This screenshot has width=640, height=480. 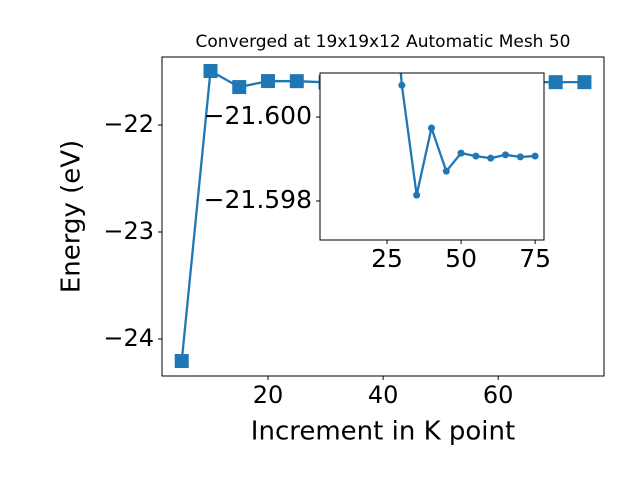 I want to click on x-tick-label: 40, so click(x=383, y=395).